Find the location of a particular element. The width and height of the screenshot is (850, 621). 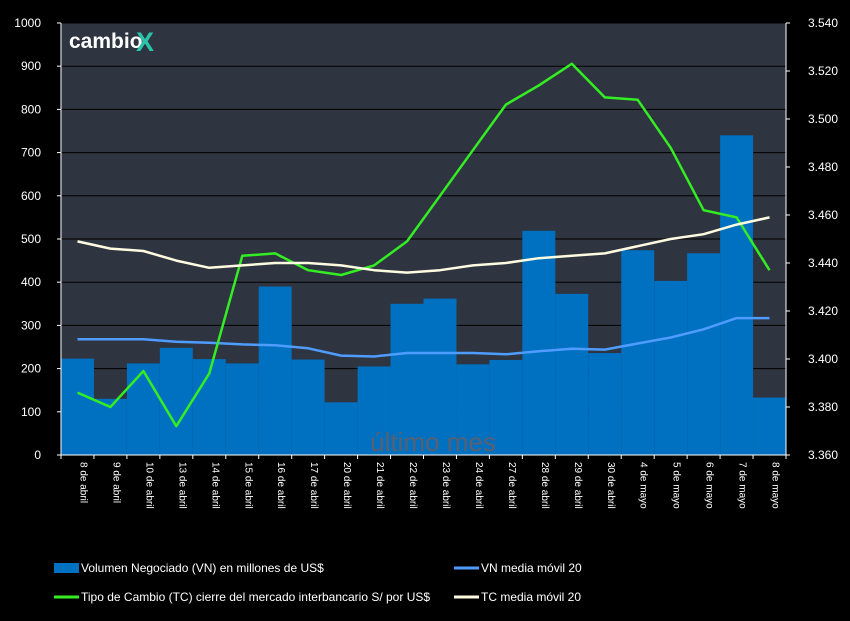

x-tick-label: 9 de abril is located at coordinates (115, 482).